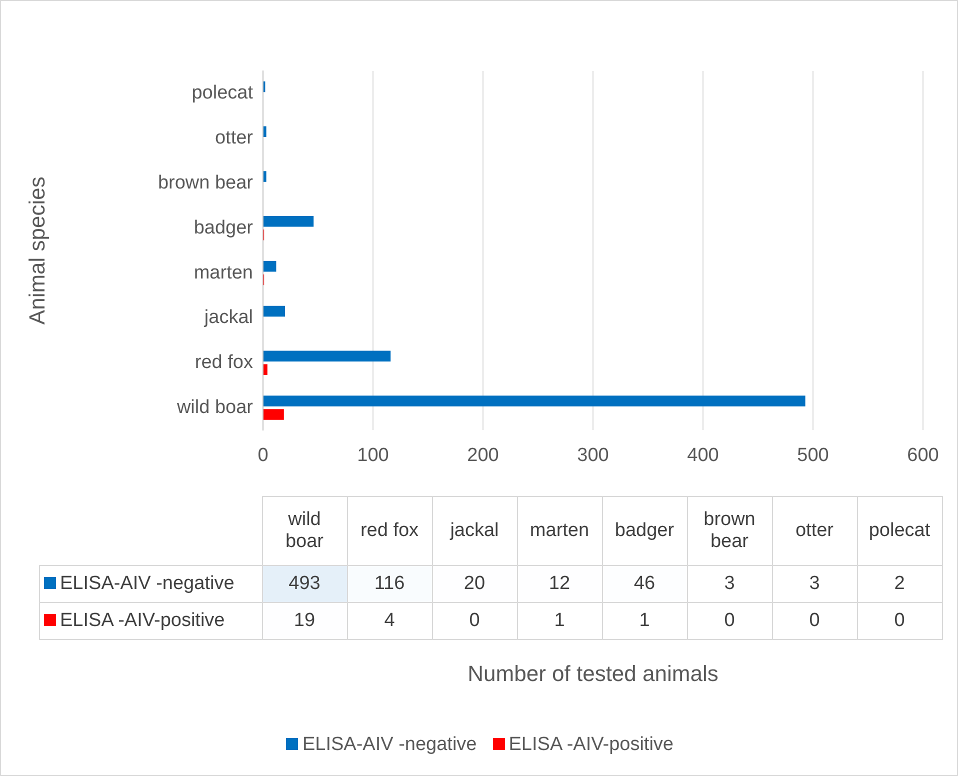  What do you see at coordinates (304, 621) in the screenshot?
I see `data-label: 19` at bounding box center [304, 621].